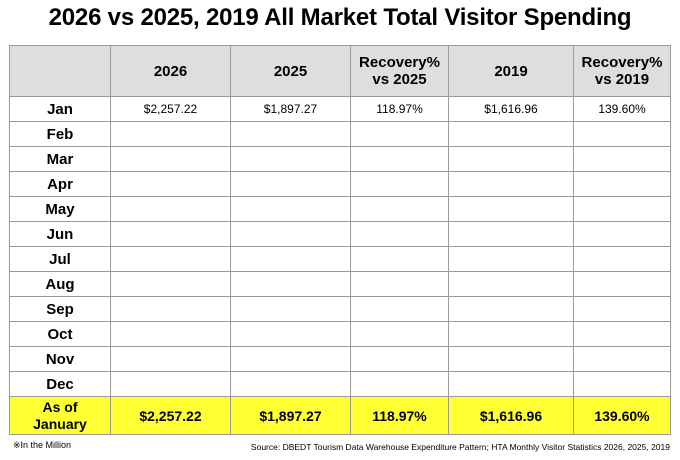 This screenshot has height=460, width=680. What do you see at coordinates (60, 134) in the screenshot?
I see `month-label: Feb` at bounding box center [60, 134].